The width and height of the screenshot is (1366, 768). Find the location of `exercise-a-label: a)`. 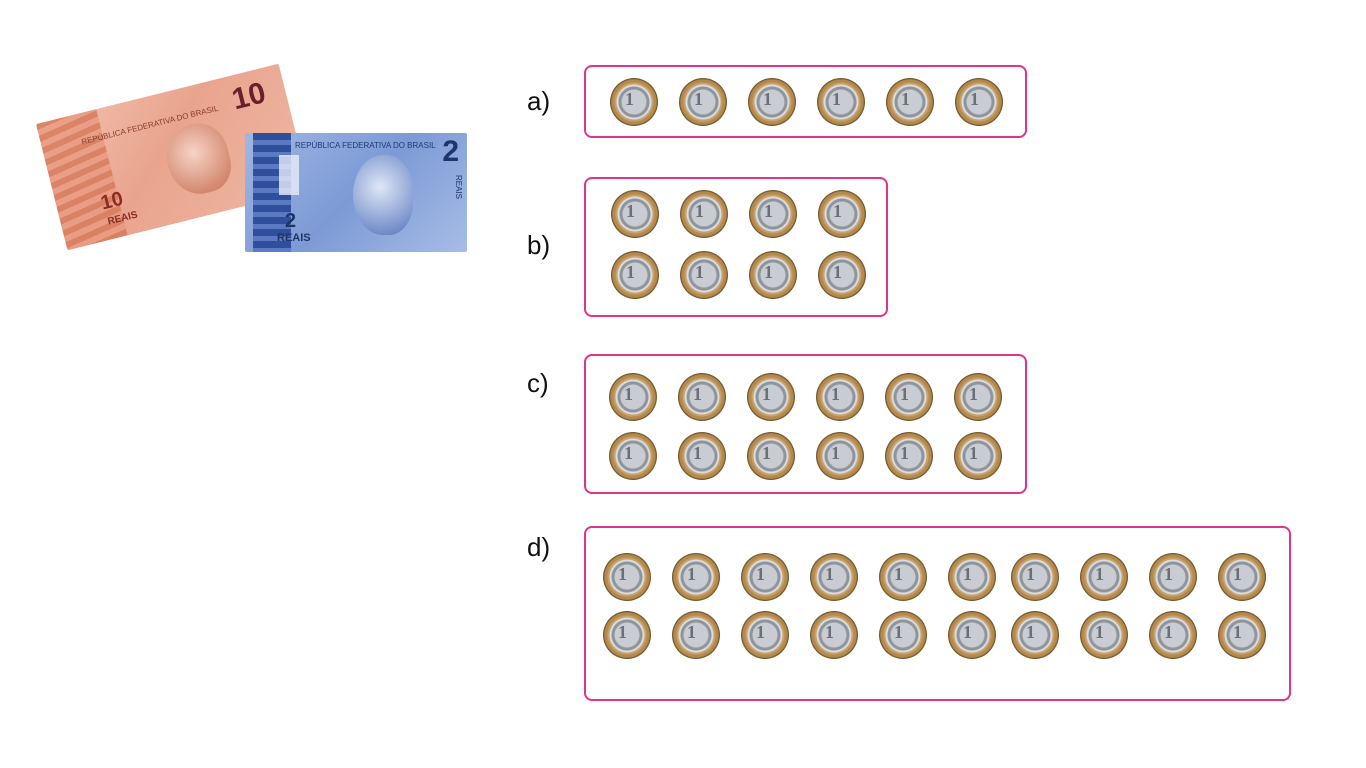

exercise-a-label: a) is located at coordinates (539, 101).